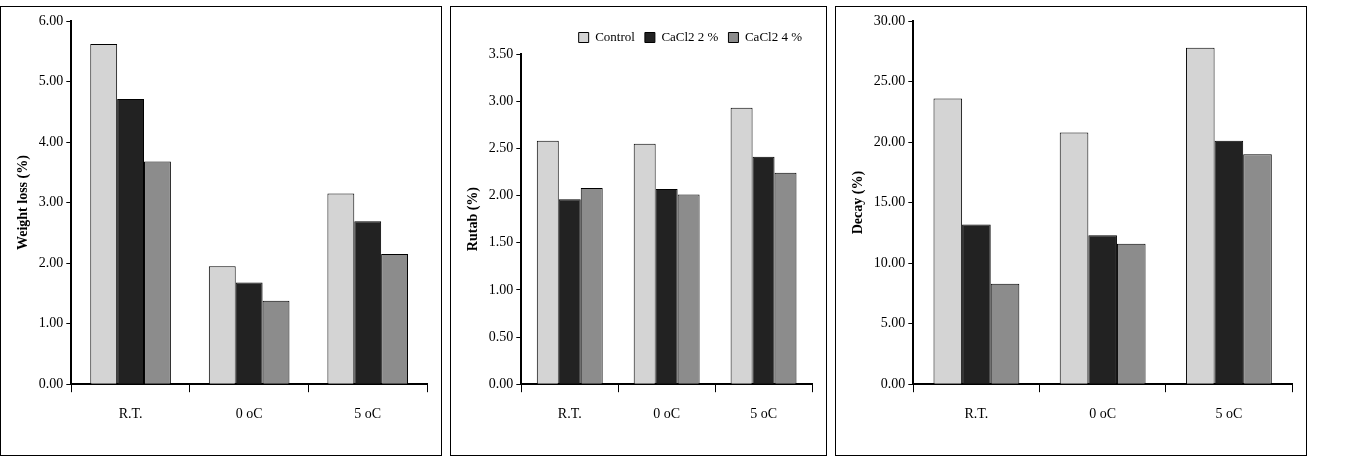 Image resolution: width=1357 pixels, height=462 pixels. I want to click on y-tick-label: 15.00, so click(889, 202).